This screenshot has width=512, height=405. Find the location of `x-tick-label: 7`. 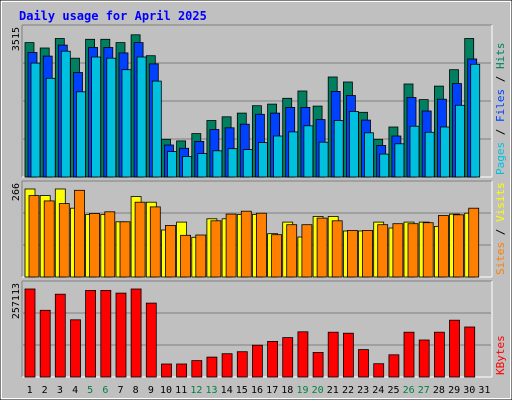

x-tick-label: 7 is located at coordinates (120, 390).